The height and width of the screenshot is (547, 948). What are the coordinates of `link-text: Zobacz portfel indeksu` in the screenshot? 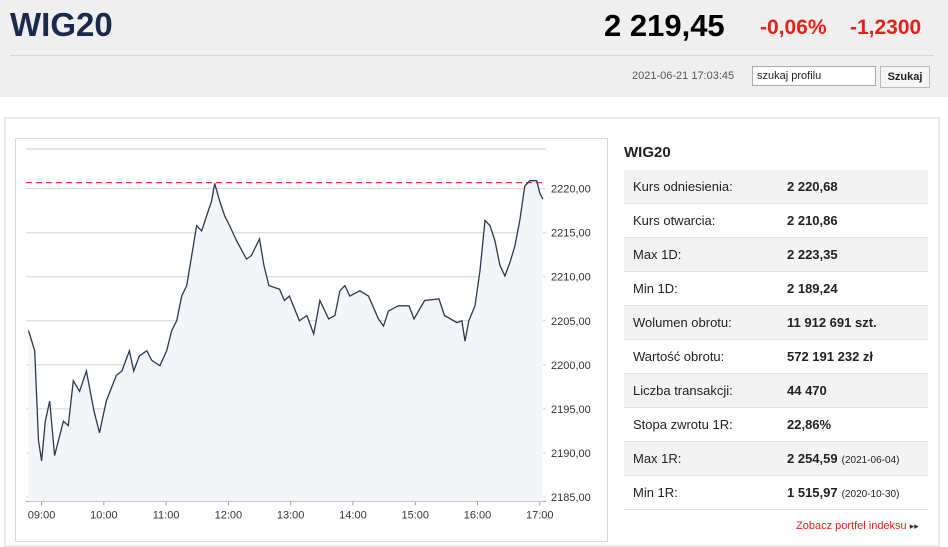 It's located at (851, 526).